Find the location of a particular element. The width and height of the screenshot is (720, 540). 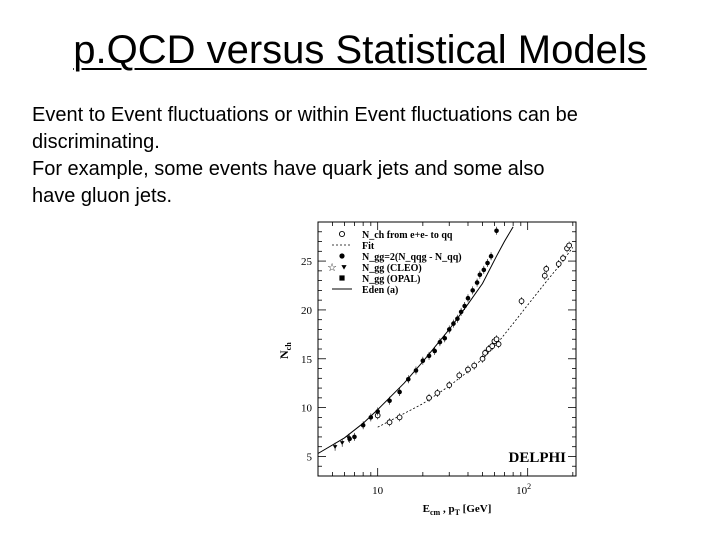

legend-label: Eden (a) is located at coordinates (380, 290).